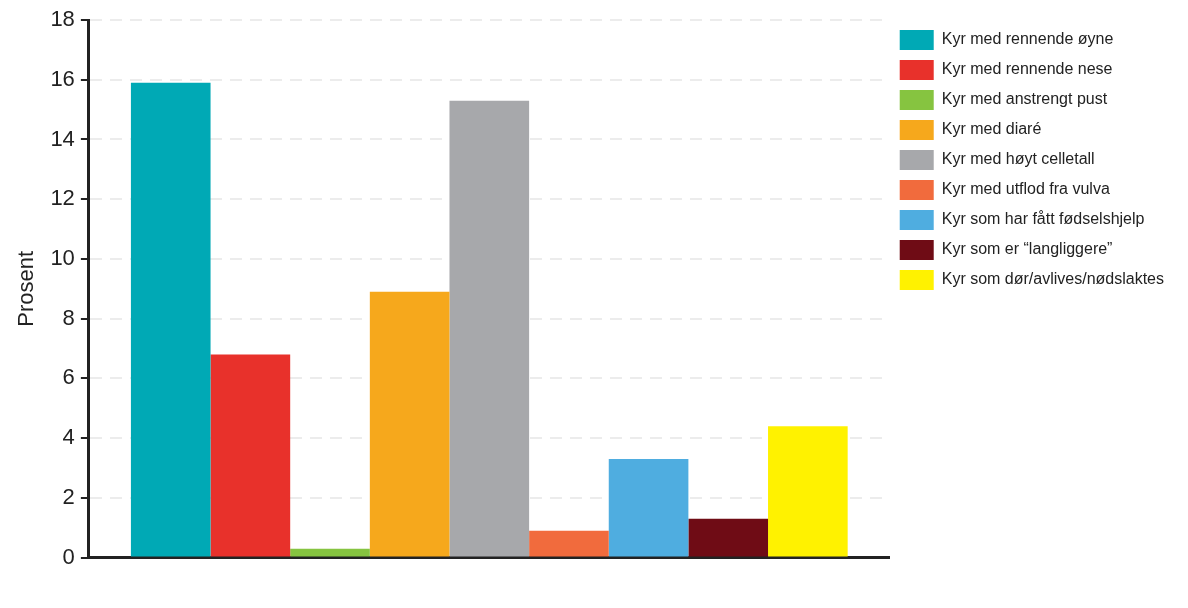 This screenshot has width=1188, height=608. I want to click on legend-label: Kyr med rennende øyne, so click(1027, 39).